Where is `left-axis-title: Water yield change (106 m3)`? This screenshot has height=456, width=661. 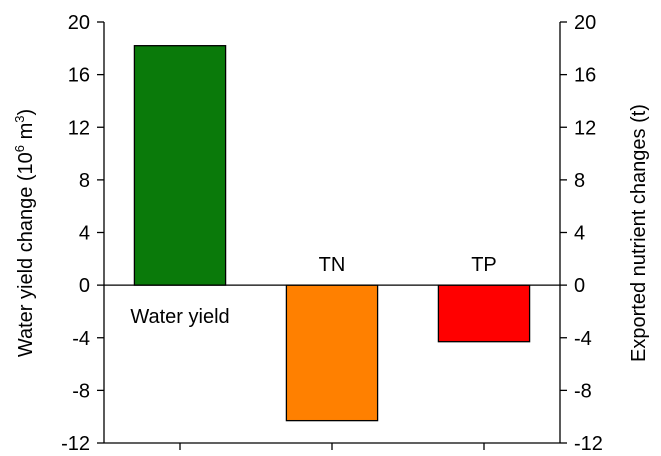
left-axis-title: Water yield change (106 m3) is located at coordinates (24, 233).